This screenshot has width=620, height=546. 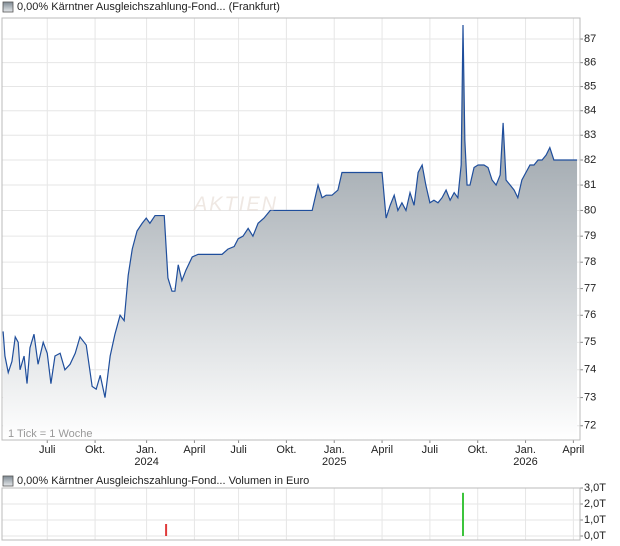 What do you see at coordinates (590, 426) in the screenshot?
I see `y-tick-label: 72` at bounding box center [590, 426].